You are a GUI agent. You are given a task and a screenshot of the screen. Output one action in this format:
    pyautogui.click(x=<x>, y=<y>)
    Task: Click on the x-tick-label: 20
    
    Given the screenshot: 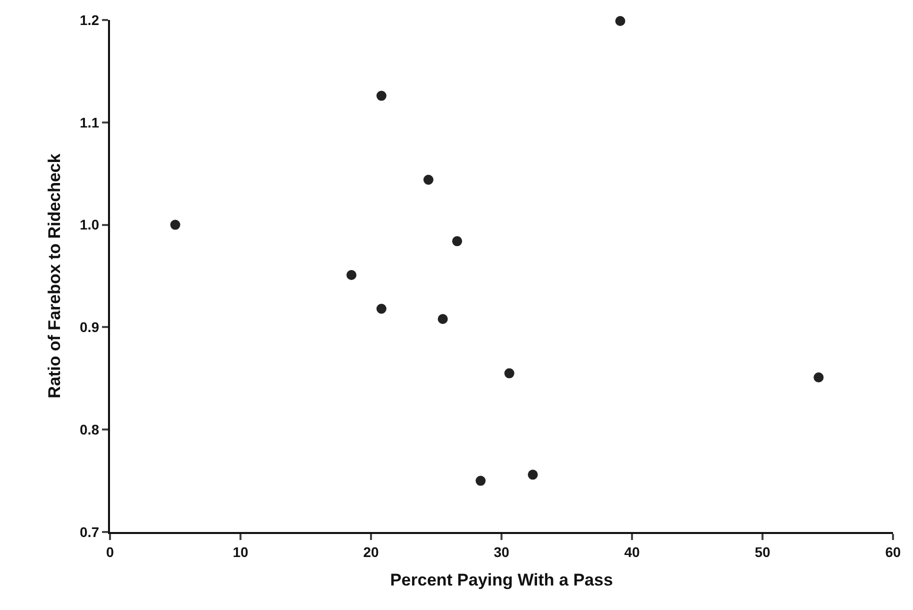 What is the action you would take?
    pyautogui.click(x=371, y=552)
    